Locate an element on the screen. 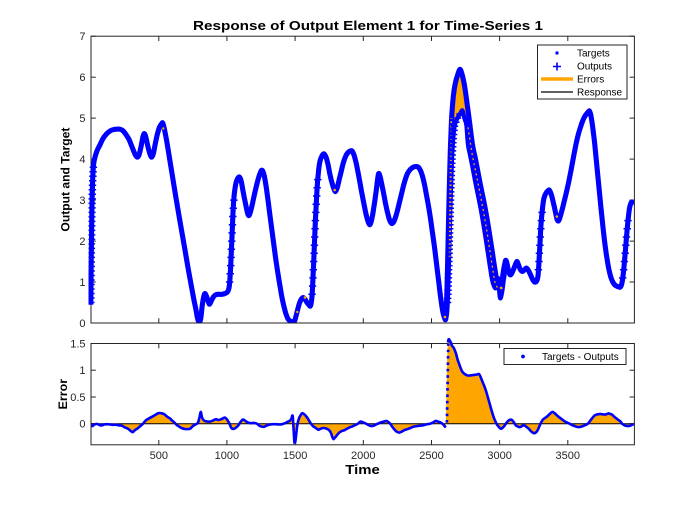 The image size is (700, 505). svg-text: 2 is located at coordinates (82, 242).